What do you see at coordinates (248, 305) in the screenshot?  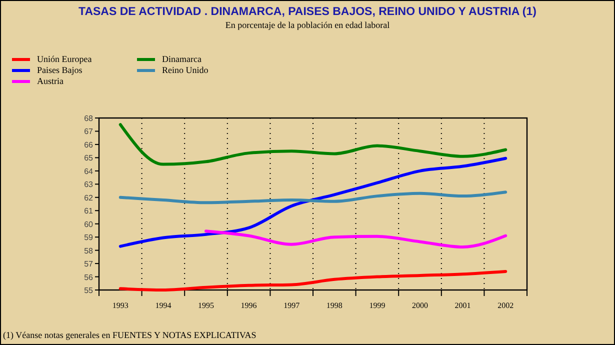 I see `x-tick-label: 1996` at bounding box center [248, 305].